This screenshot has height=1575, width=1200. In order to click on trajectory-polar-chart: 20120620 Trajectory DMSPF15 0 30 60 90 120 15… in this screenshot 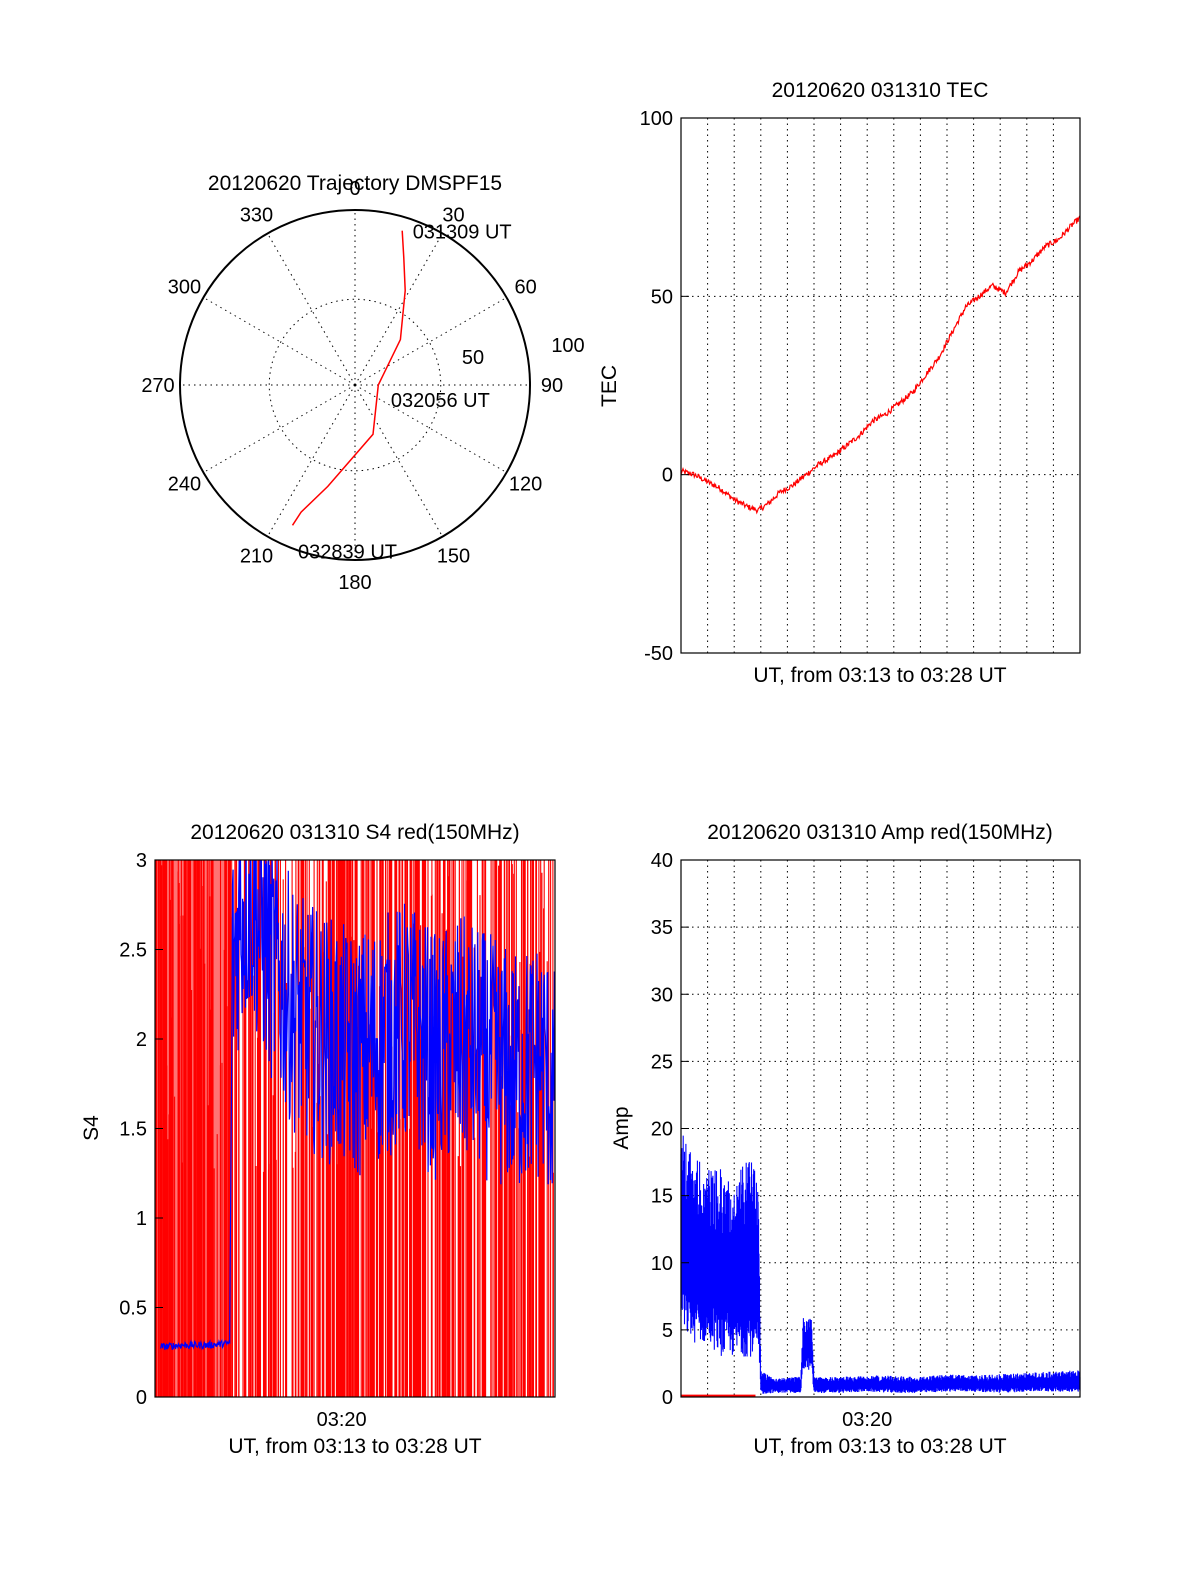, I will do `click(362, 383)`.